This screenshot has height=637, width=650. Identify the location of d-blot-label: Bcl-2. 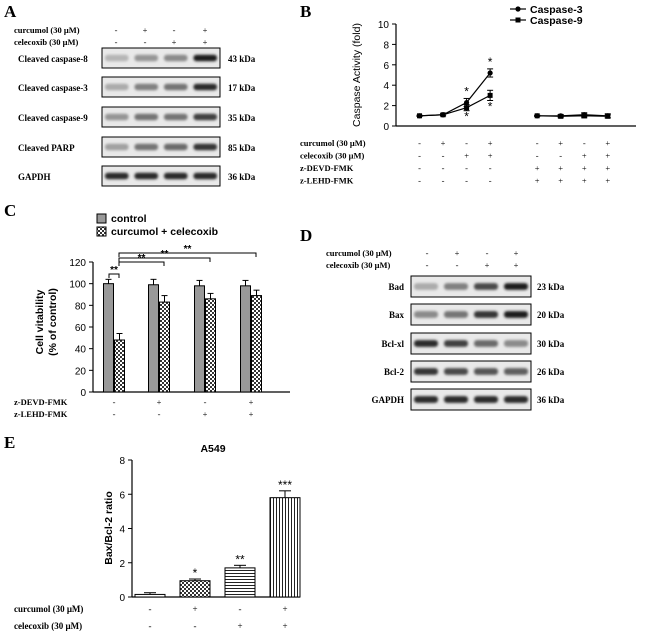
(394, 372).